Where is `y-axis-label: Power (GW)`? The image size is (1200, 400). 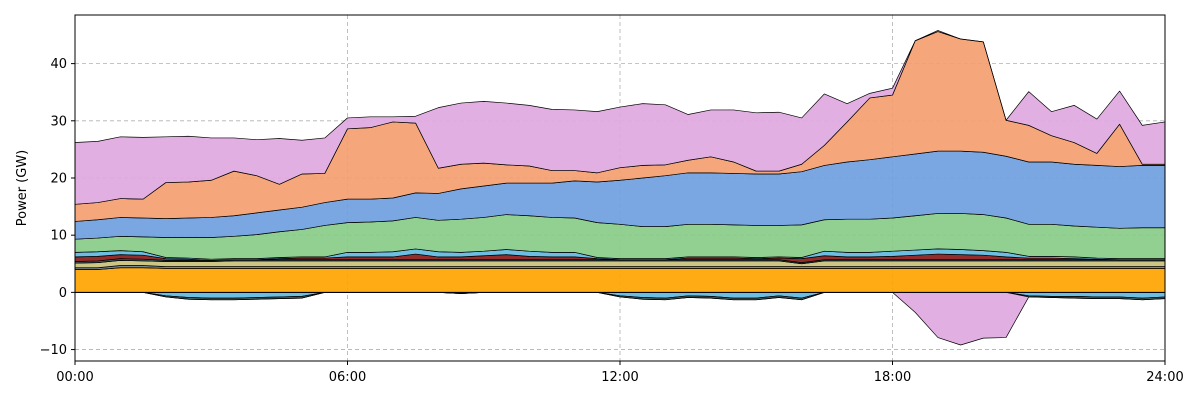 y-axis-label: Power (GW) is located at coordinates (22, 188).